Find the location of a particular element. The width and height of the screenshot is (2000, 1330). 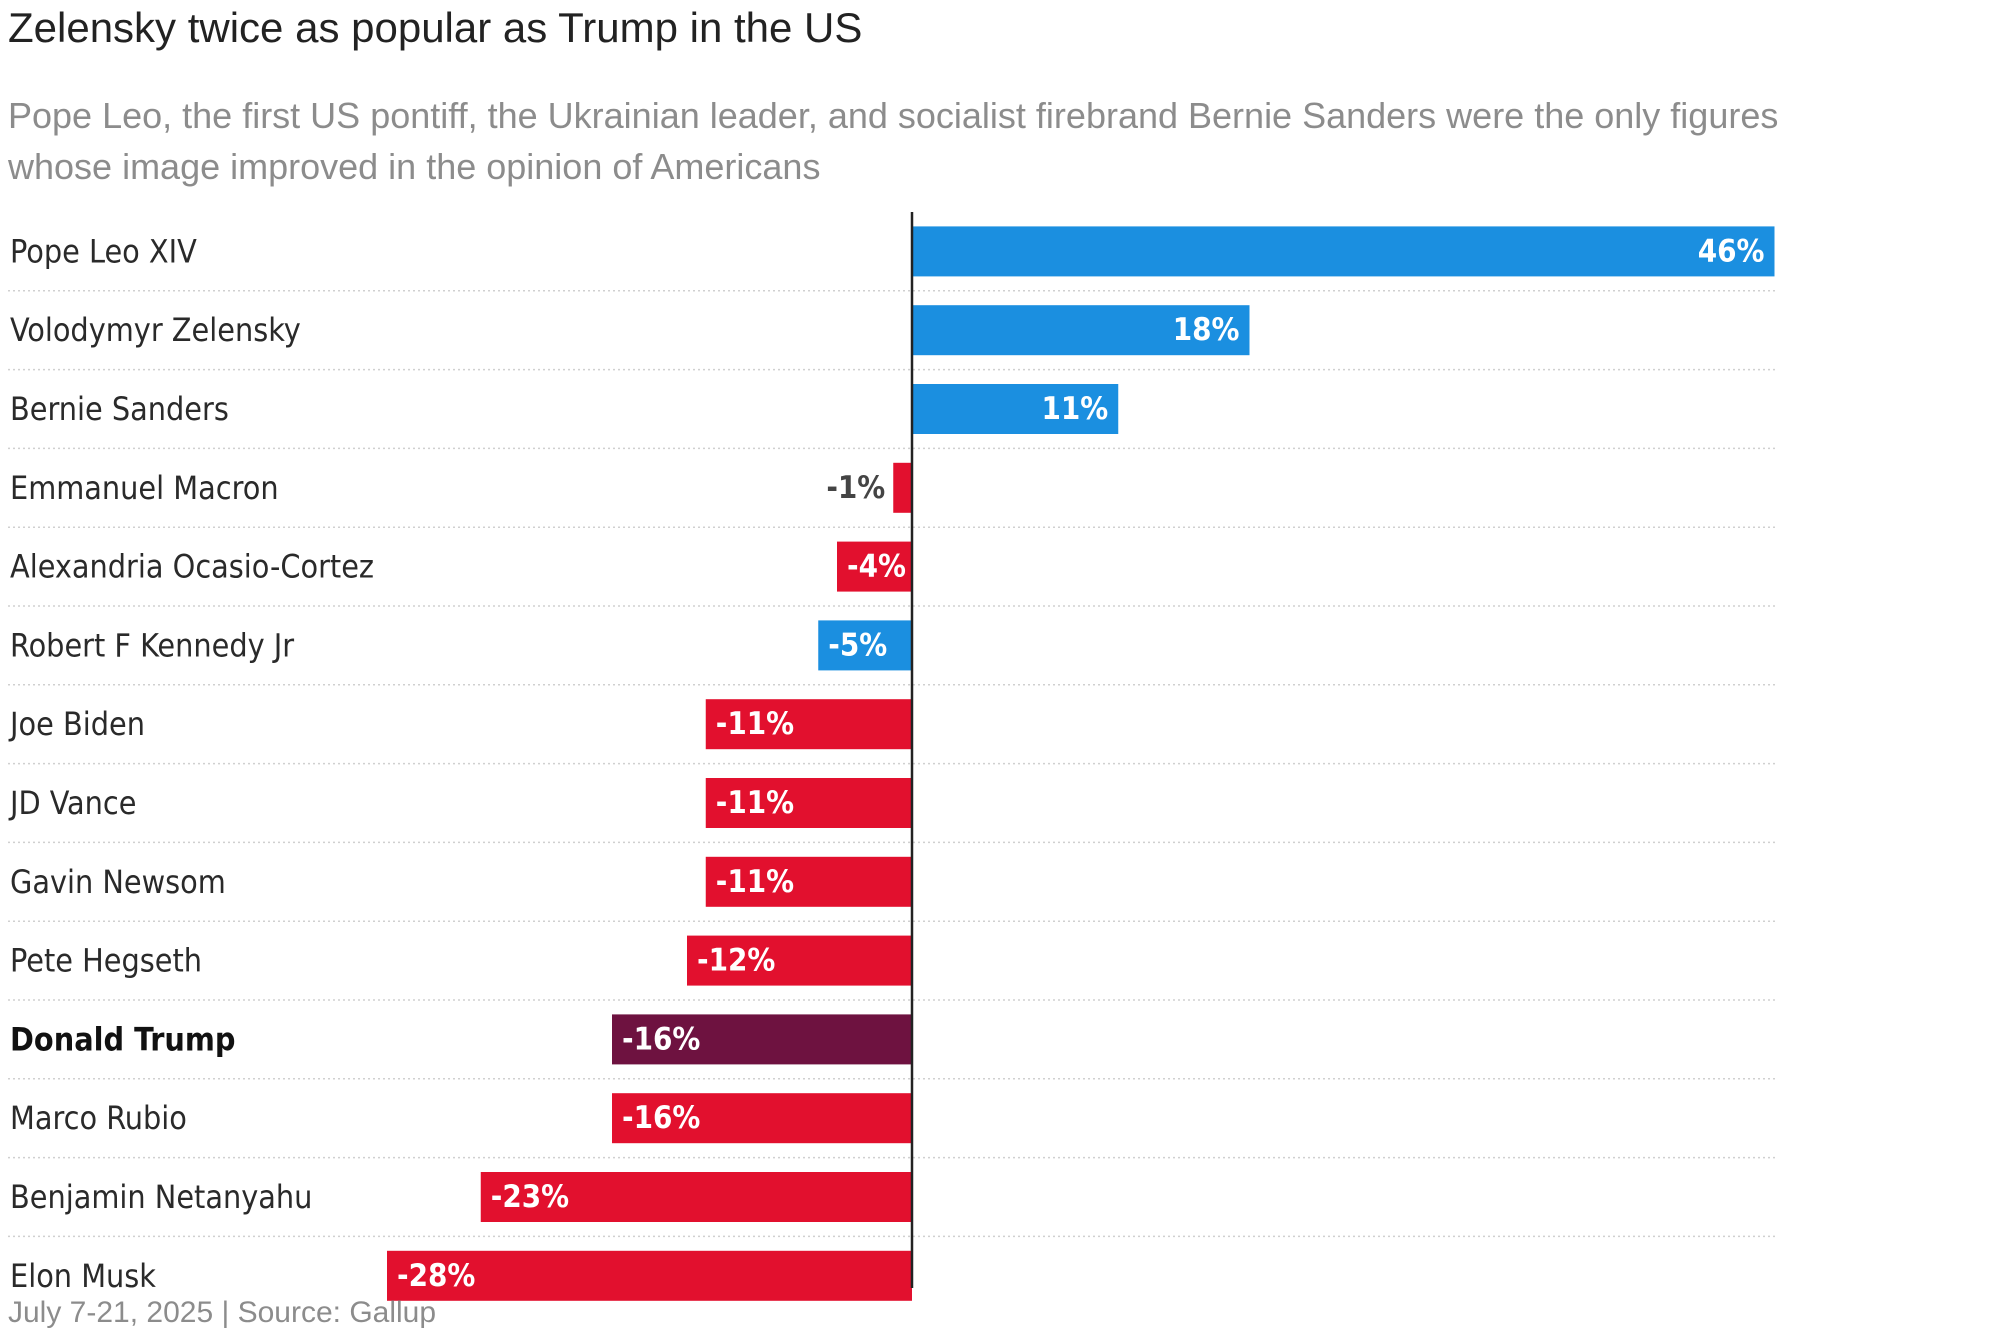

category-label: Marco Rubio is located at coordinates (98, 1118).